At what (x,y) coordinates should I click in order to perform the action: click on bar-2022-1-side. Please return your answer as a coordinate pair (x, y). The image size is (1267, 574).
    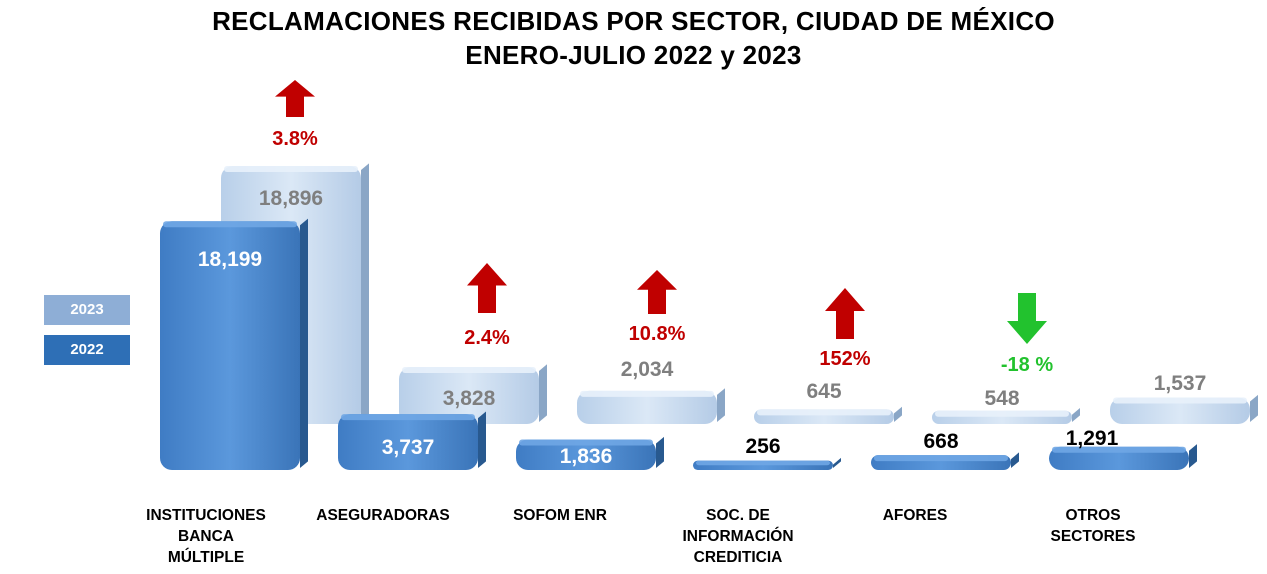
    Looking at the image, I should click on (482, 439).